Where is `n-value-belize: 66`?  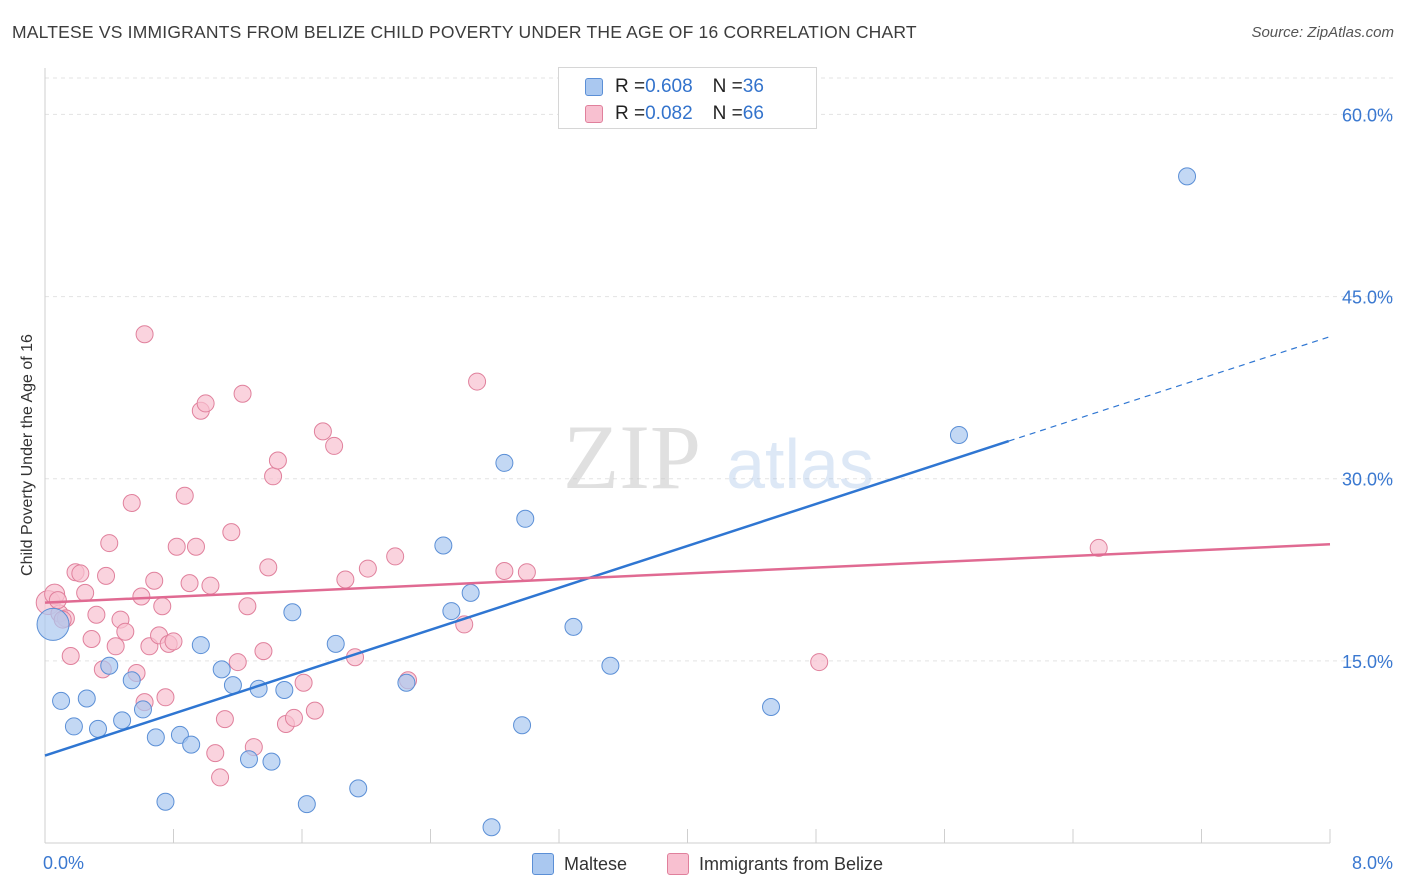 n-value-belize: 66 is located at coordinates (753, 113).